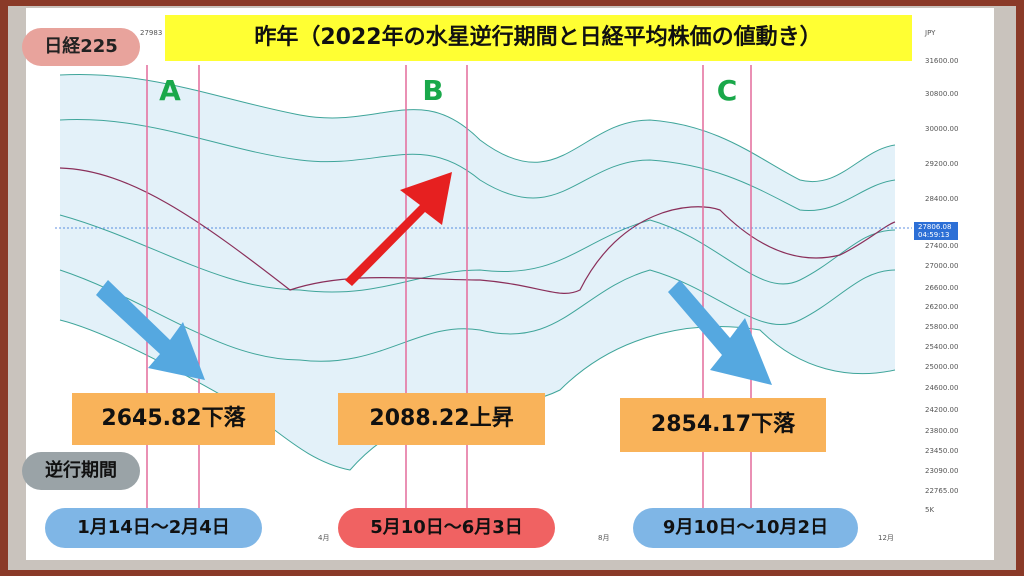 Image resolution: width=1024 pixels, height=576 pixels. What do you see at coordinates (941, 164) in the screenshot?
I see `price-label: 29200.00` at bounding box center [941, 164].